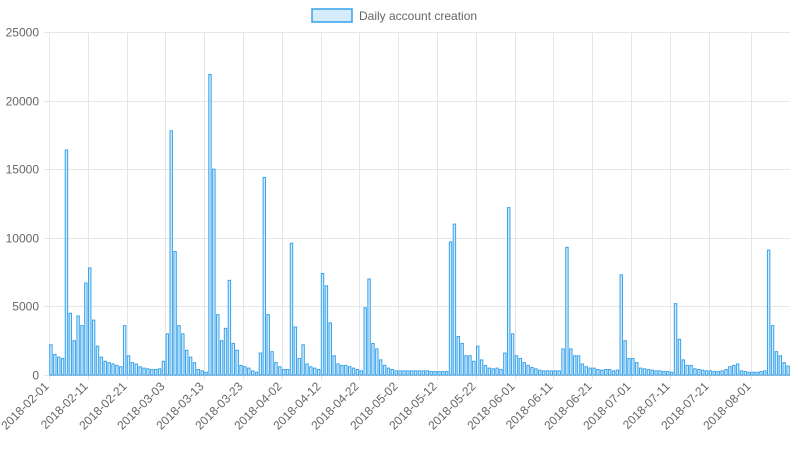 The image size is (798, 450). What do you see at coordinates (394, 15) in the screenshot?
I see `legend: Daily account creation` at bounding box center [394, 15].